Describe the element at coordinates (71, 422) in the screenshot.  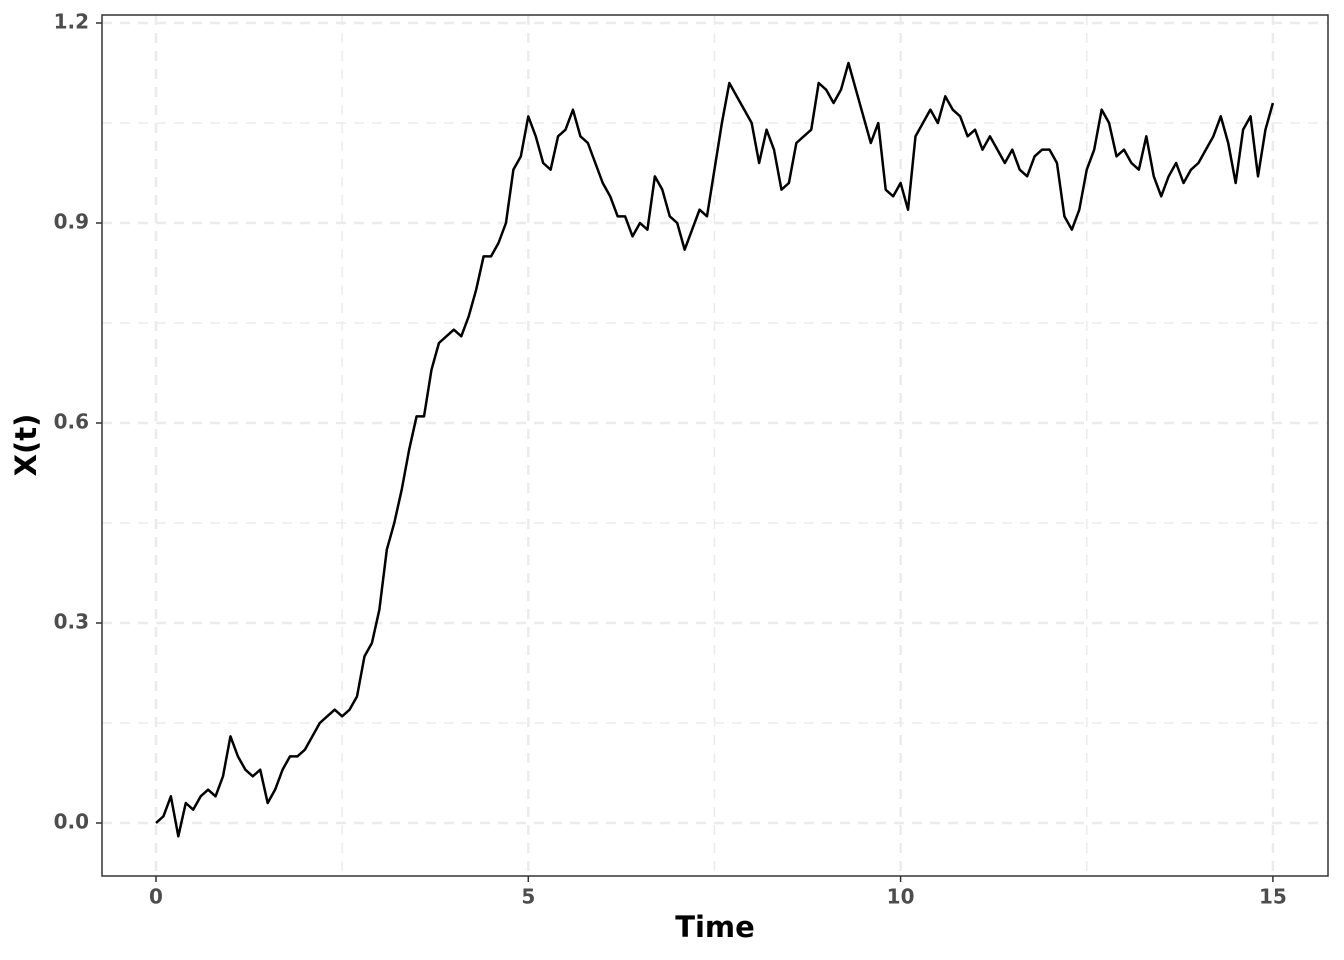
I see `y-tick-label: 0.6` at that location.